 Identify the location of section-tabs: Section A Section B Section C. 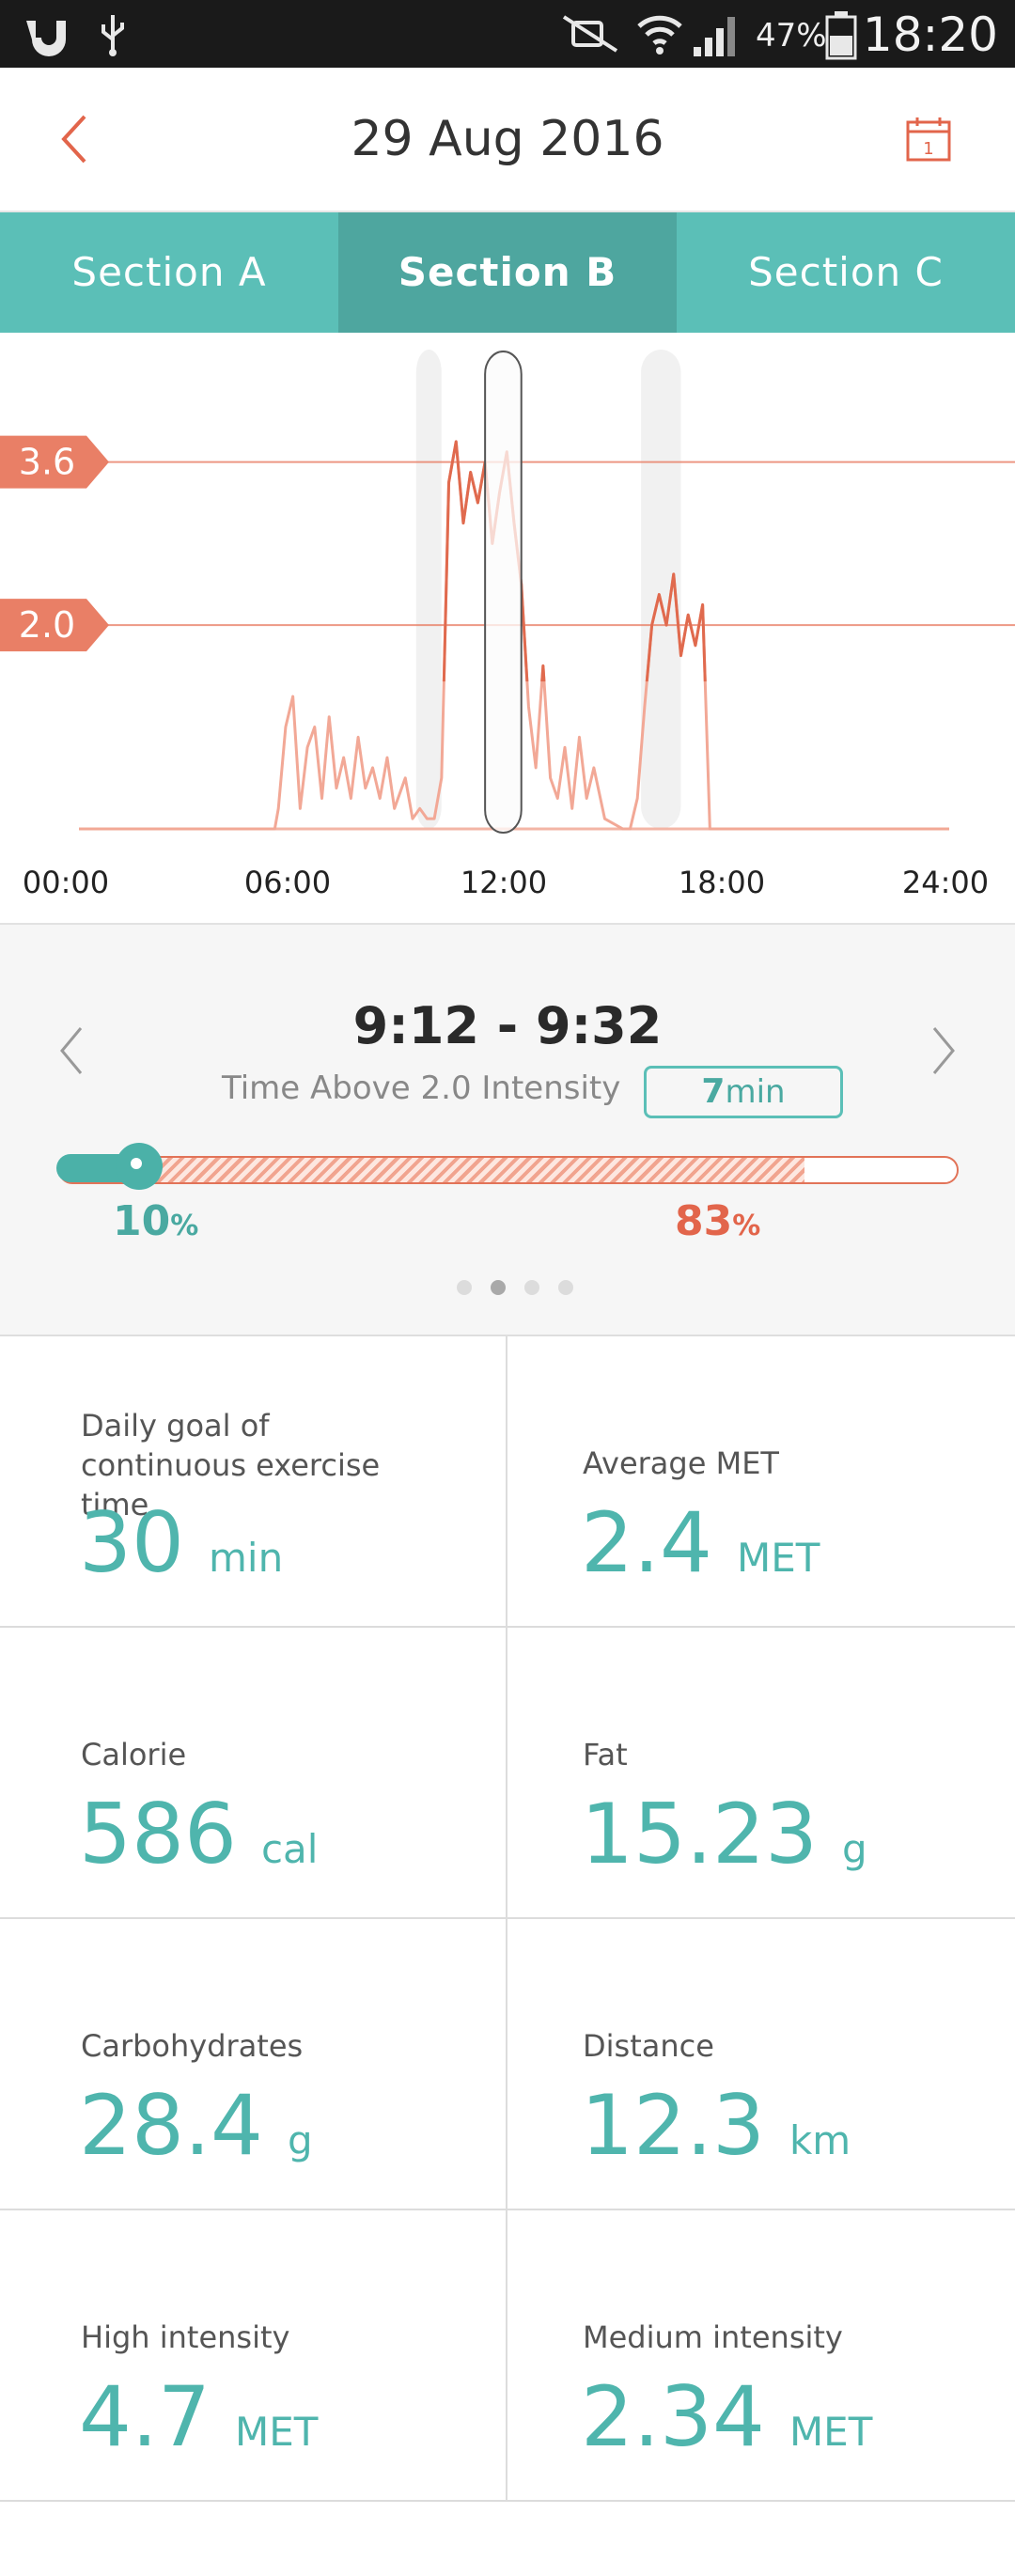
(507, 272).